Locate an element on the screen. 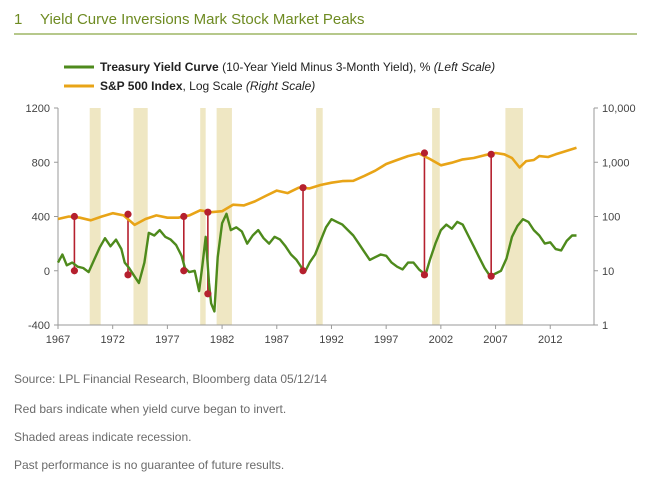 This screenshot has height=491, width=651. legend-yield-desc: (10-Year Yield Minus 3-Month Yield), % is located at coordinates (326, 67).